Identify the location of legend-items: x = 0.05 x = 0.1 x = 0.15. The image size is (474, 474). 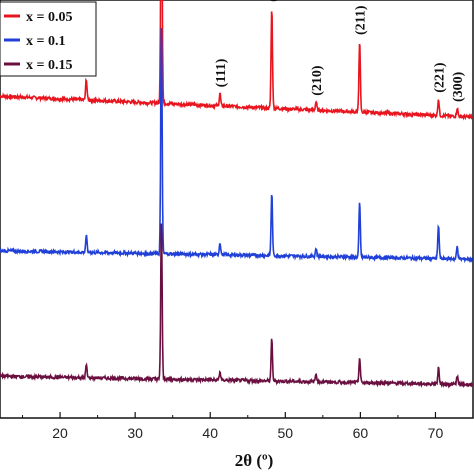
(38, 41).